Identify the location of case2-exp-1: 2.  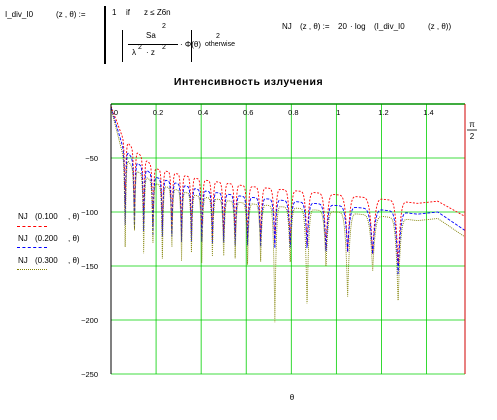
(164, 26).